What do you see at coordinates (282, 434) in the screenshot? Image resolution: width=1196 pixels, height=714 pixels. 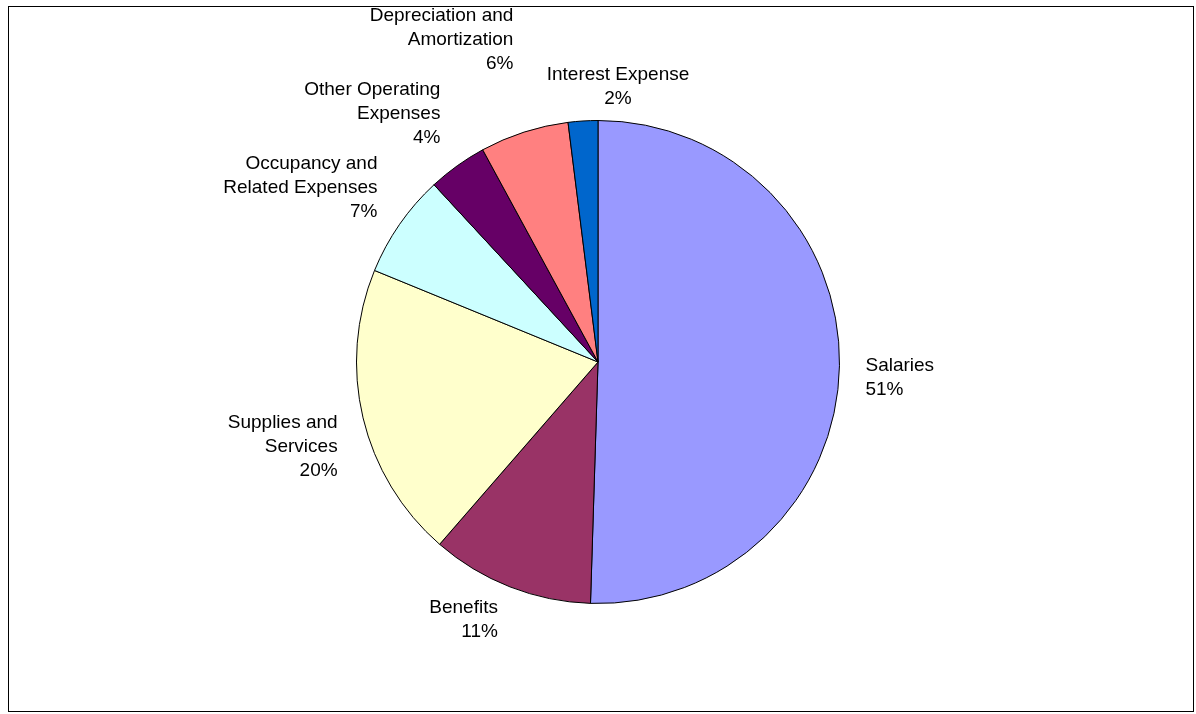 I see `slice-label: Supplies and Services` at bounding box center [282, 434].